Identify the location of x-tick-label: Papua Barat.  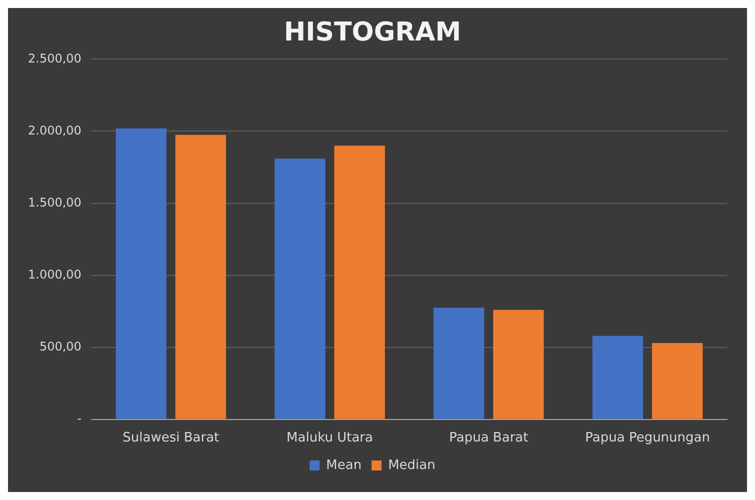
(488, 438).